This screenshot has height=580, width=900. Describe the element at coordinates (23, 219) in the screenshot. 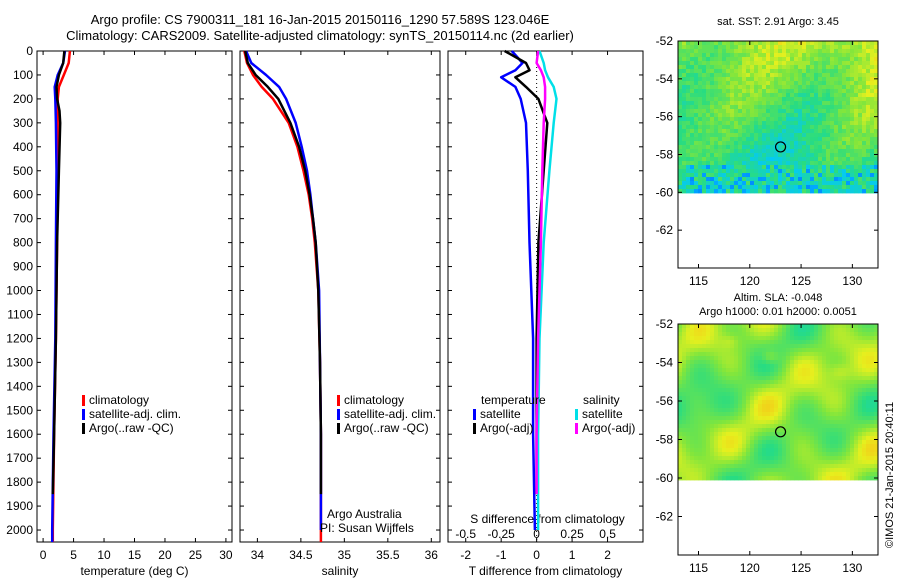

I see `depth-tick-label: 700` at that location.